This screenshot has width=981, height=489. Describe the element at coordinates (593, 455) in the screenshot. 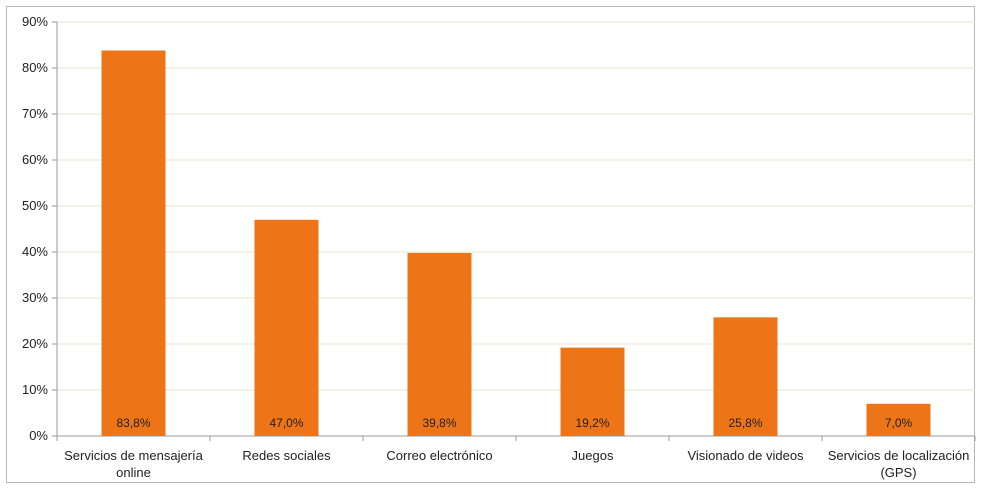

I see `x-tick-label: Juegos` at that location.